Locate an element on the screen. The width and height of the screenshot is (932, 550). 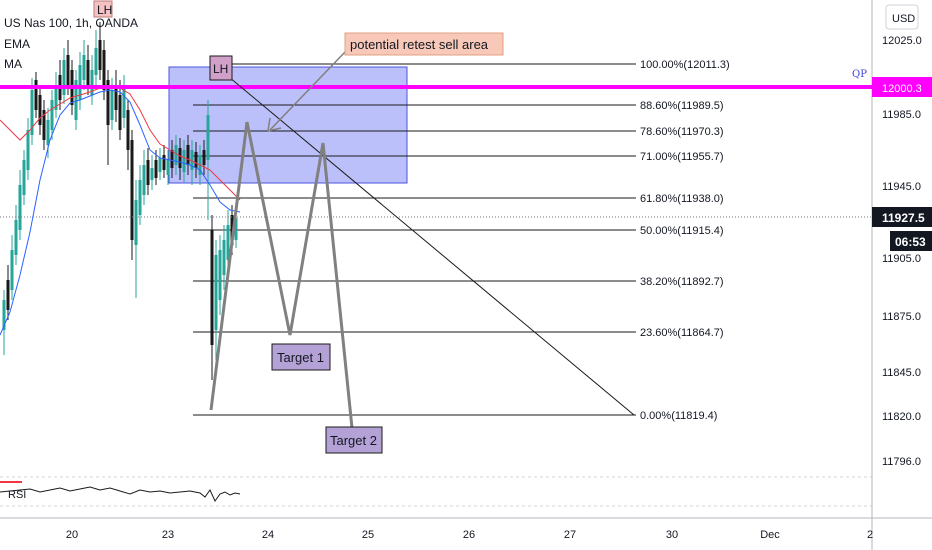
countdown-tag is located at coordinates (911, 241).